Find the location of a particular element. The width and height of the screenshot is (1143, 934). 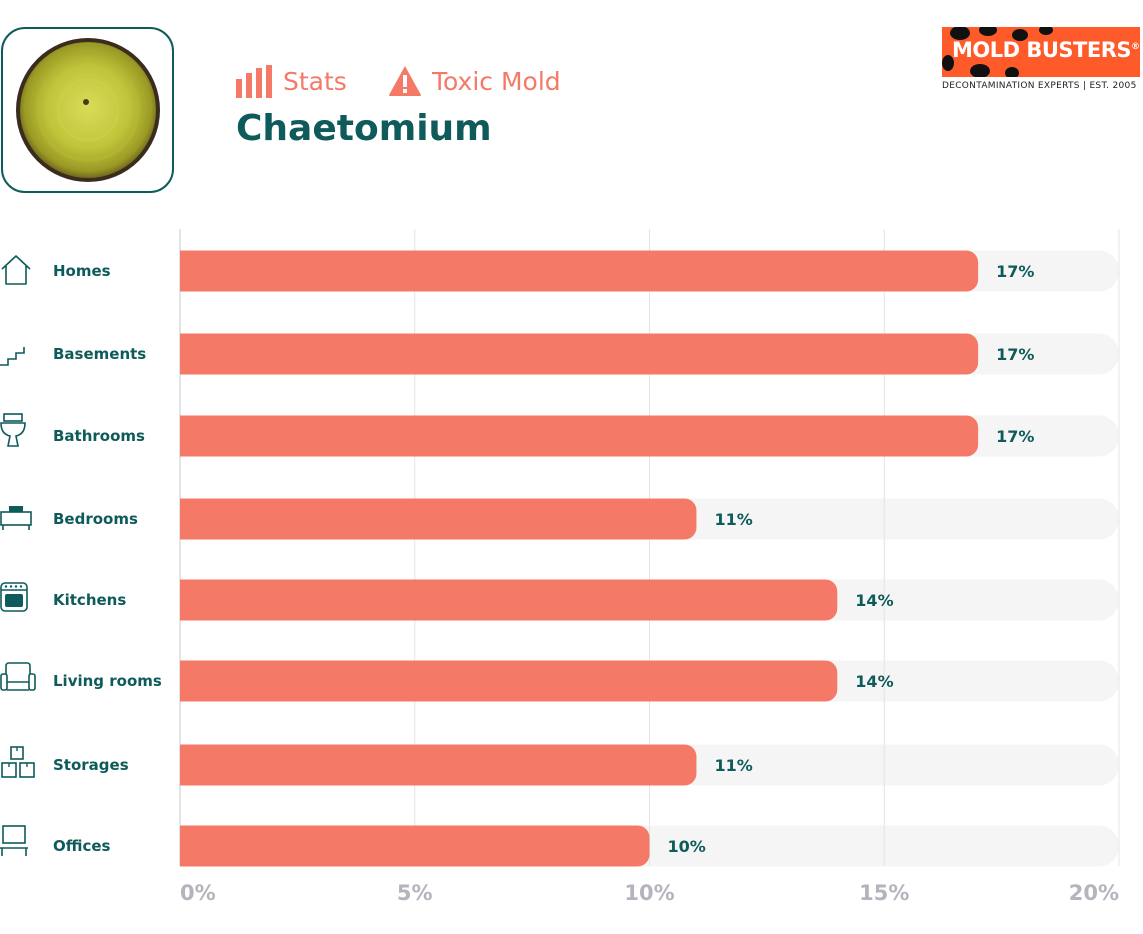

bar-chart-icon is located at coordinates (254, 81).